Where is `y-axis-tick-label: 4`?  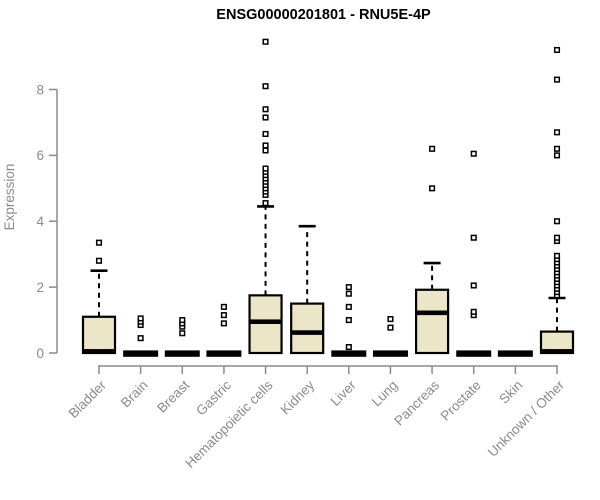 y-axis-tick-label: 4 is located at coordinates (40, 221).